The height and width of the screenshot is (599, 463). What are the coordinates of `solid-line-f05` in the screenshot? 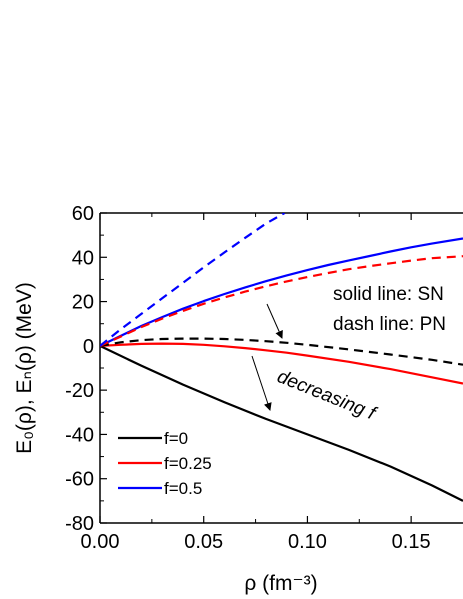 It's located at (281, 292).